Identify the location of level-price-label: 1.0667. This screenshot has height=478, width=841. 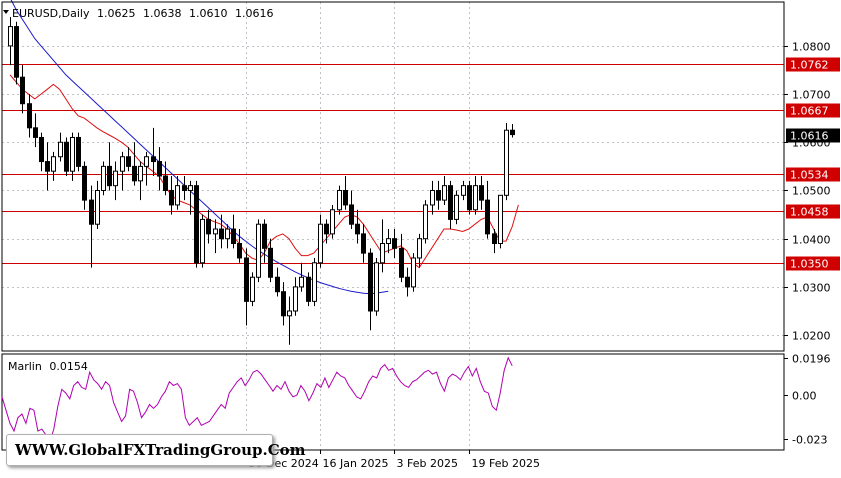
(813, 110).